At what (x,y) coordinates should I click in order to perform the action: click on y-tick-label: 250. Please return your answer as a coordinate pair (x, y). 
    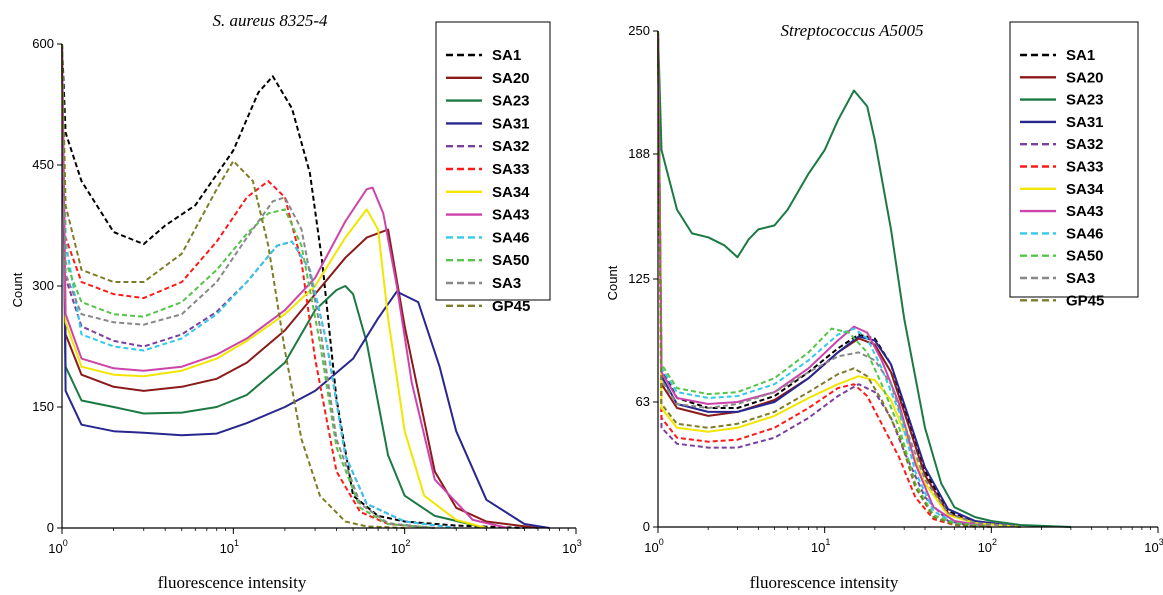
    Looking at the image, I should click on (639, 30).